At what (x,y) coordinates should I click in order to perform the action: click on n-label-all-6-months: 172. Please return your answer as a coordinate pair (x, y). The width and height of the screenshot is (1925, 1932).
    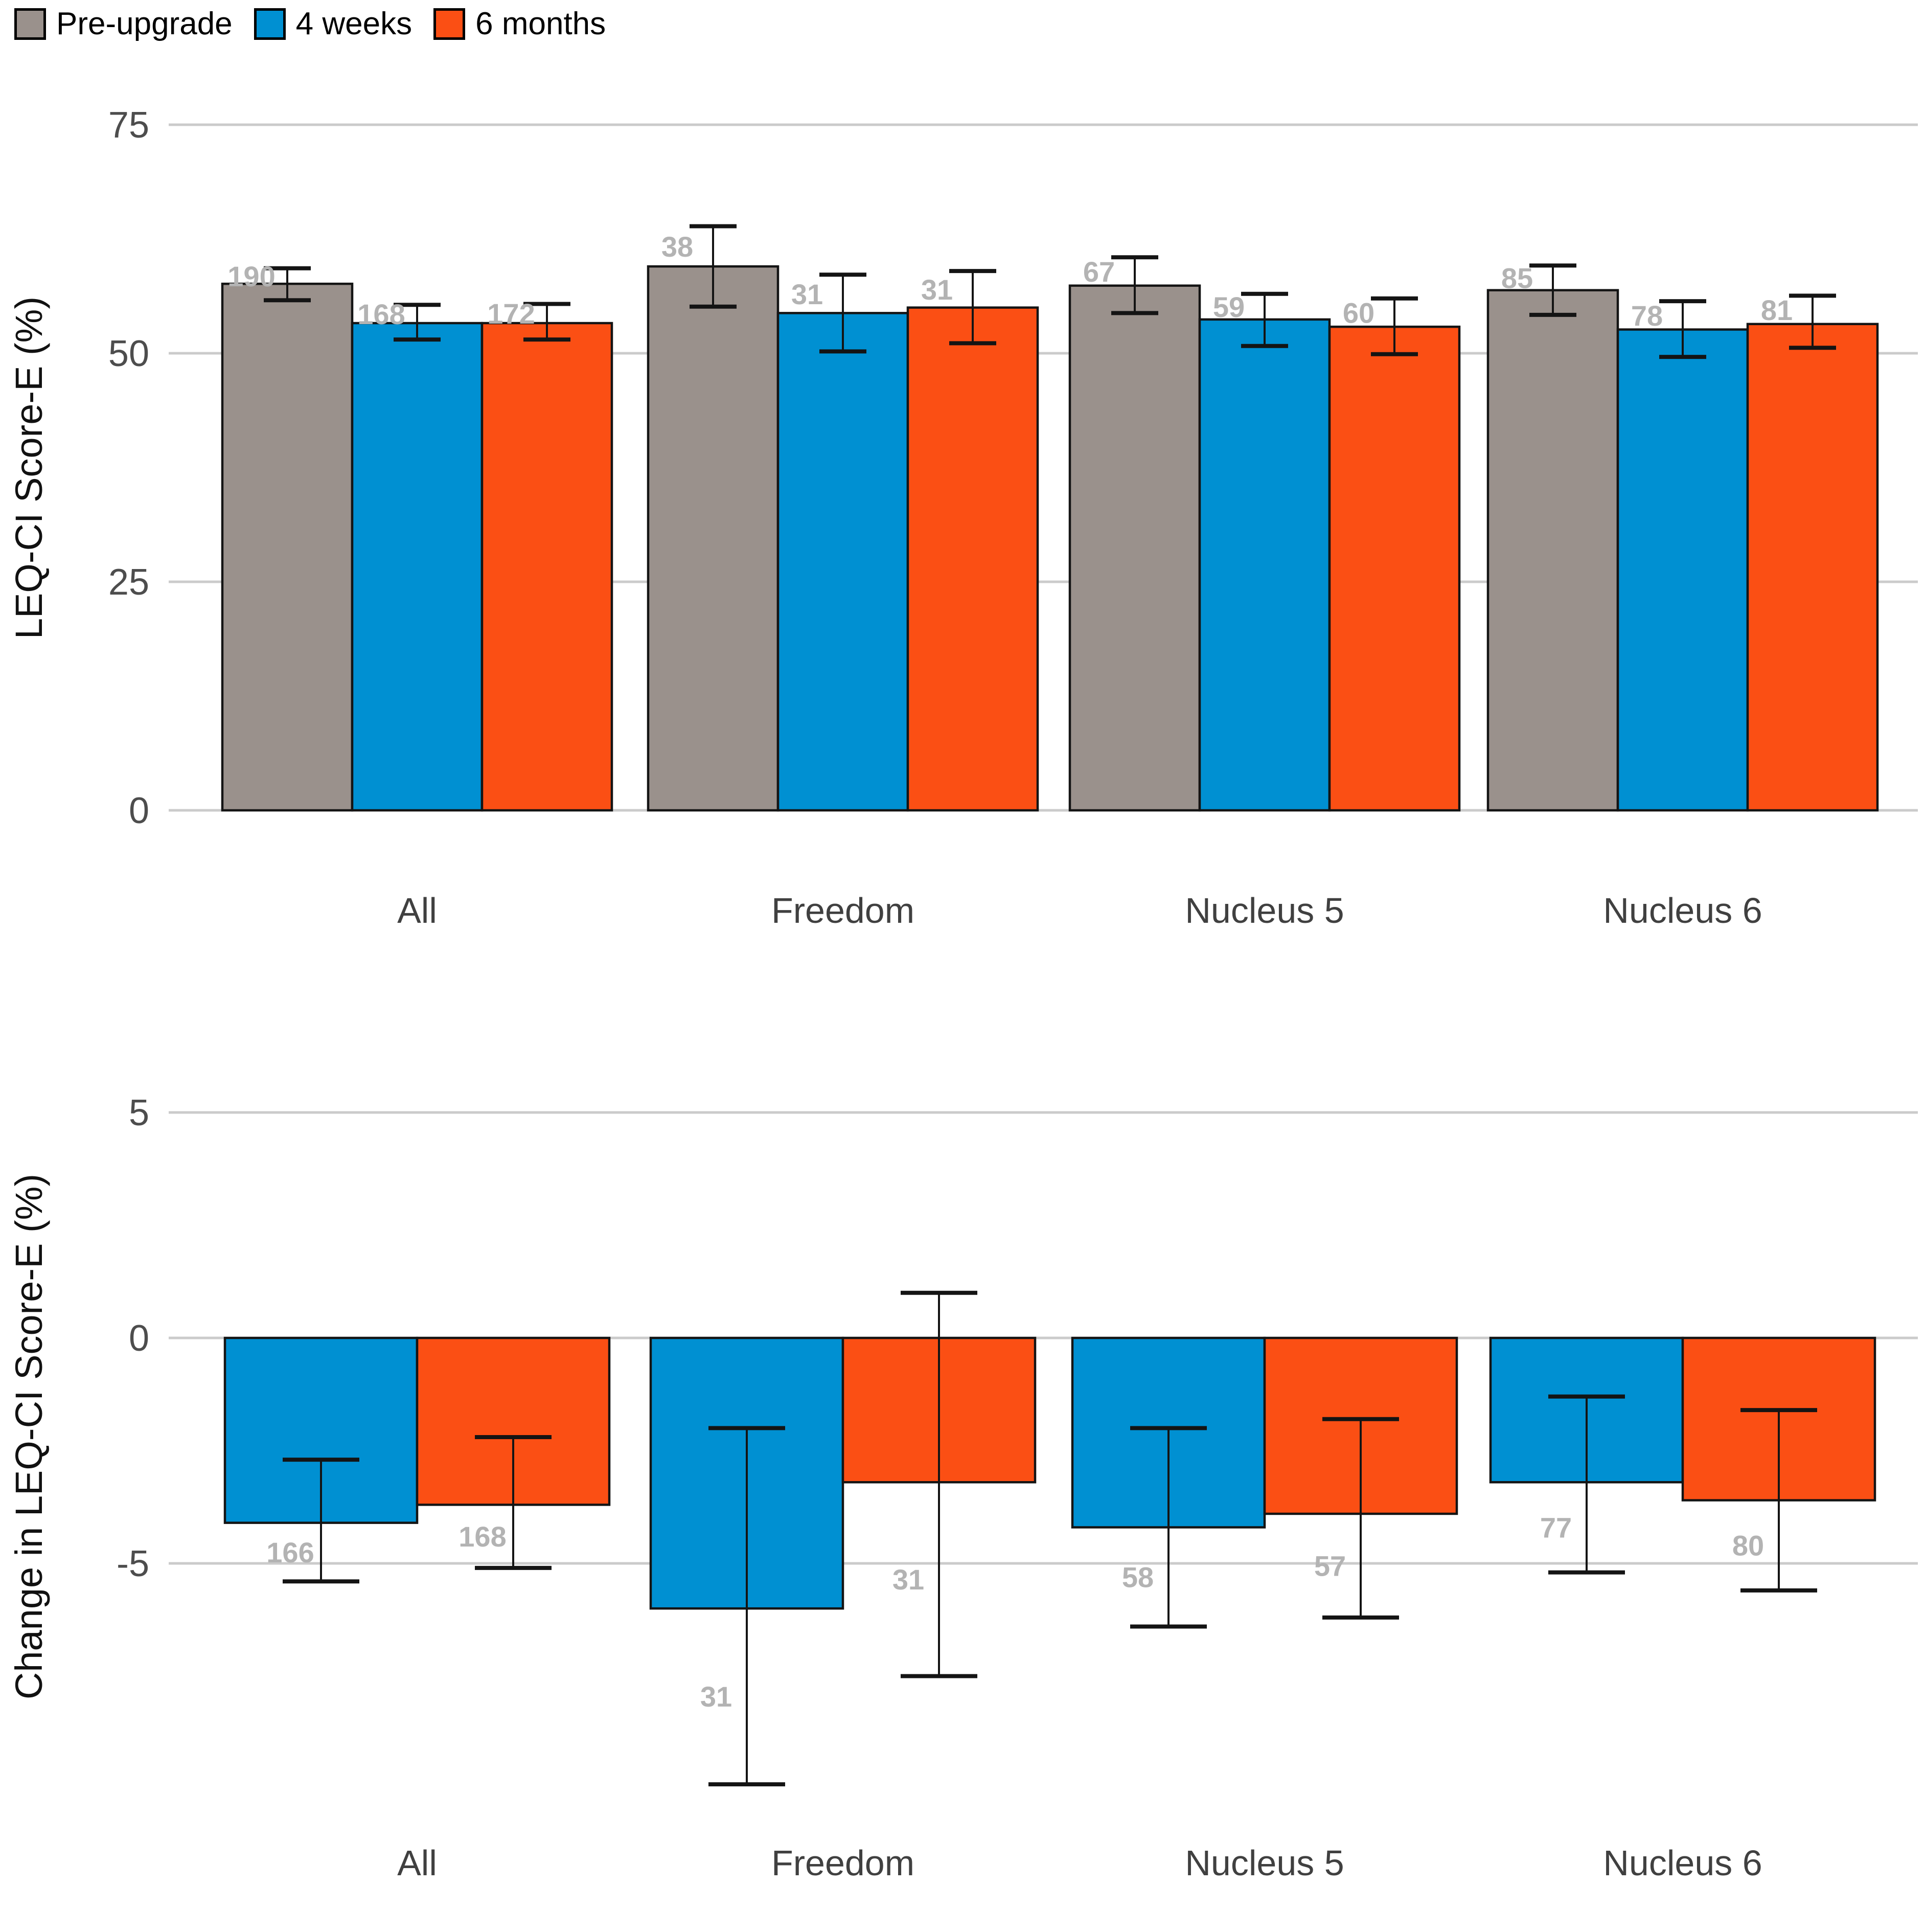
    Looking at the image, I should click on (511, 314).